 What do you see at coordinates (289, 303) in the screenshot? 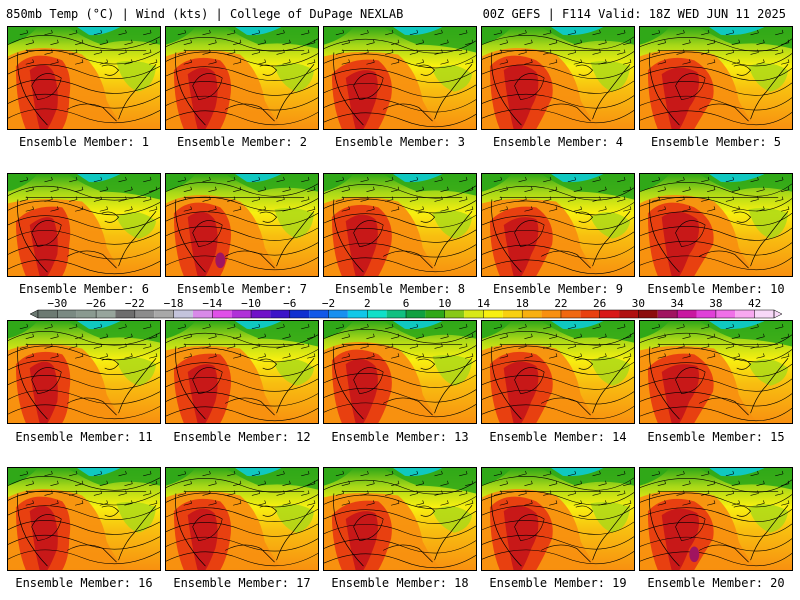
I see `colorbar-tick-label: −6` at bounding box center [289, 303].